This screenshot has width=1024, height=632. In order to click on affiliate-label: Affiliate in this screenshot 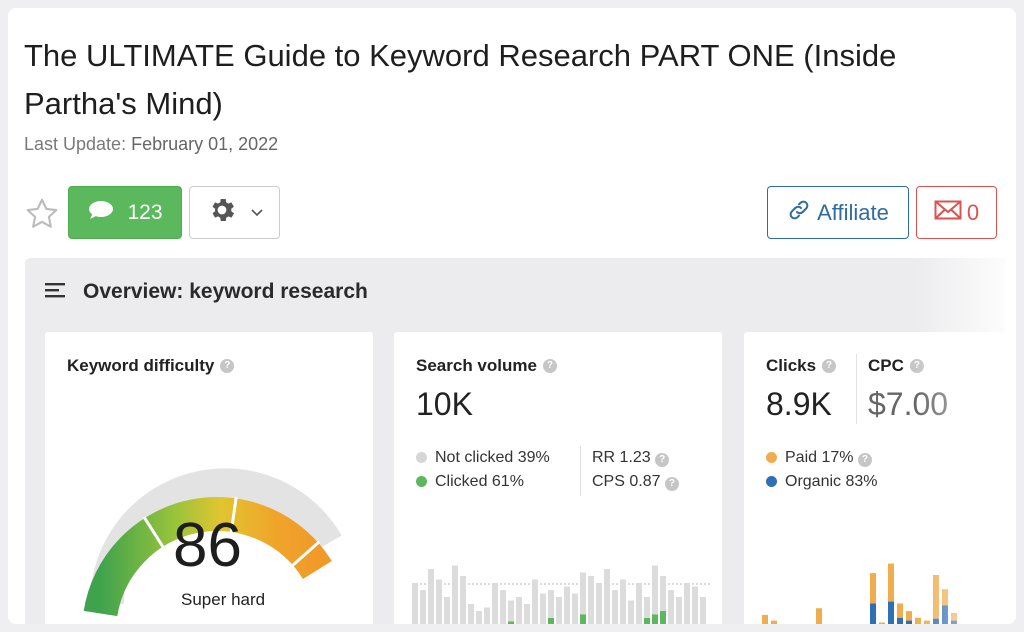, I will do `click(853, 212)`.